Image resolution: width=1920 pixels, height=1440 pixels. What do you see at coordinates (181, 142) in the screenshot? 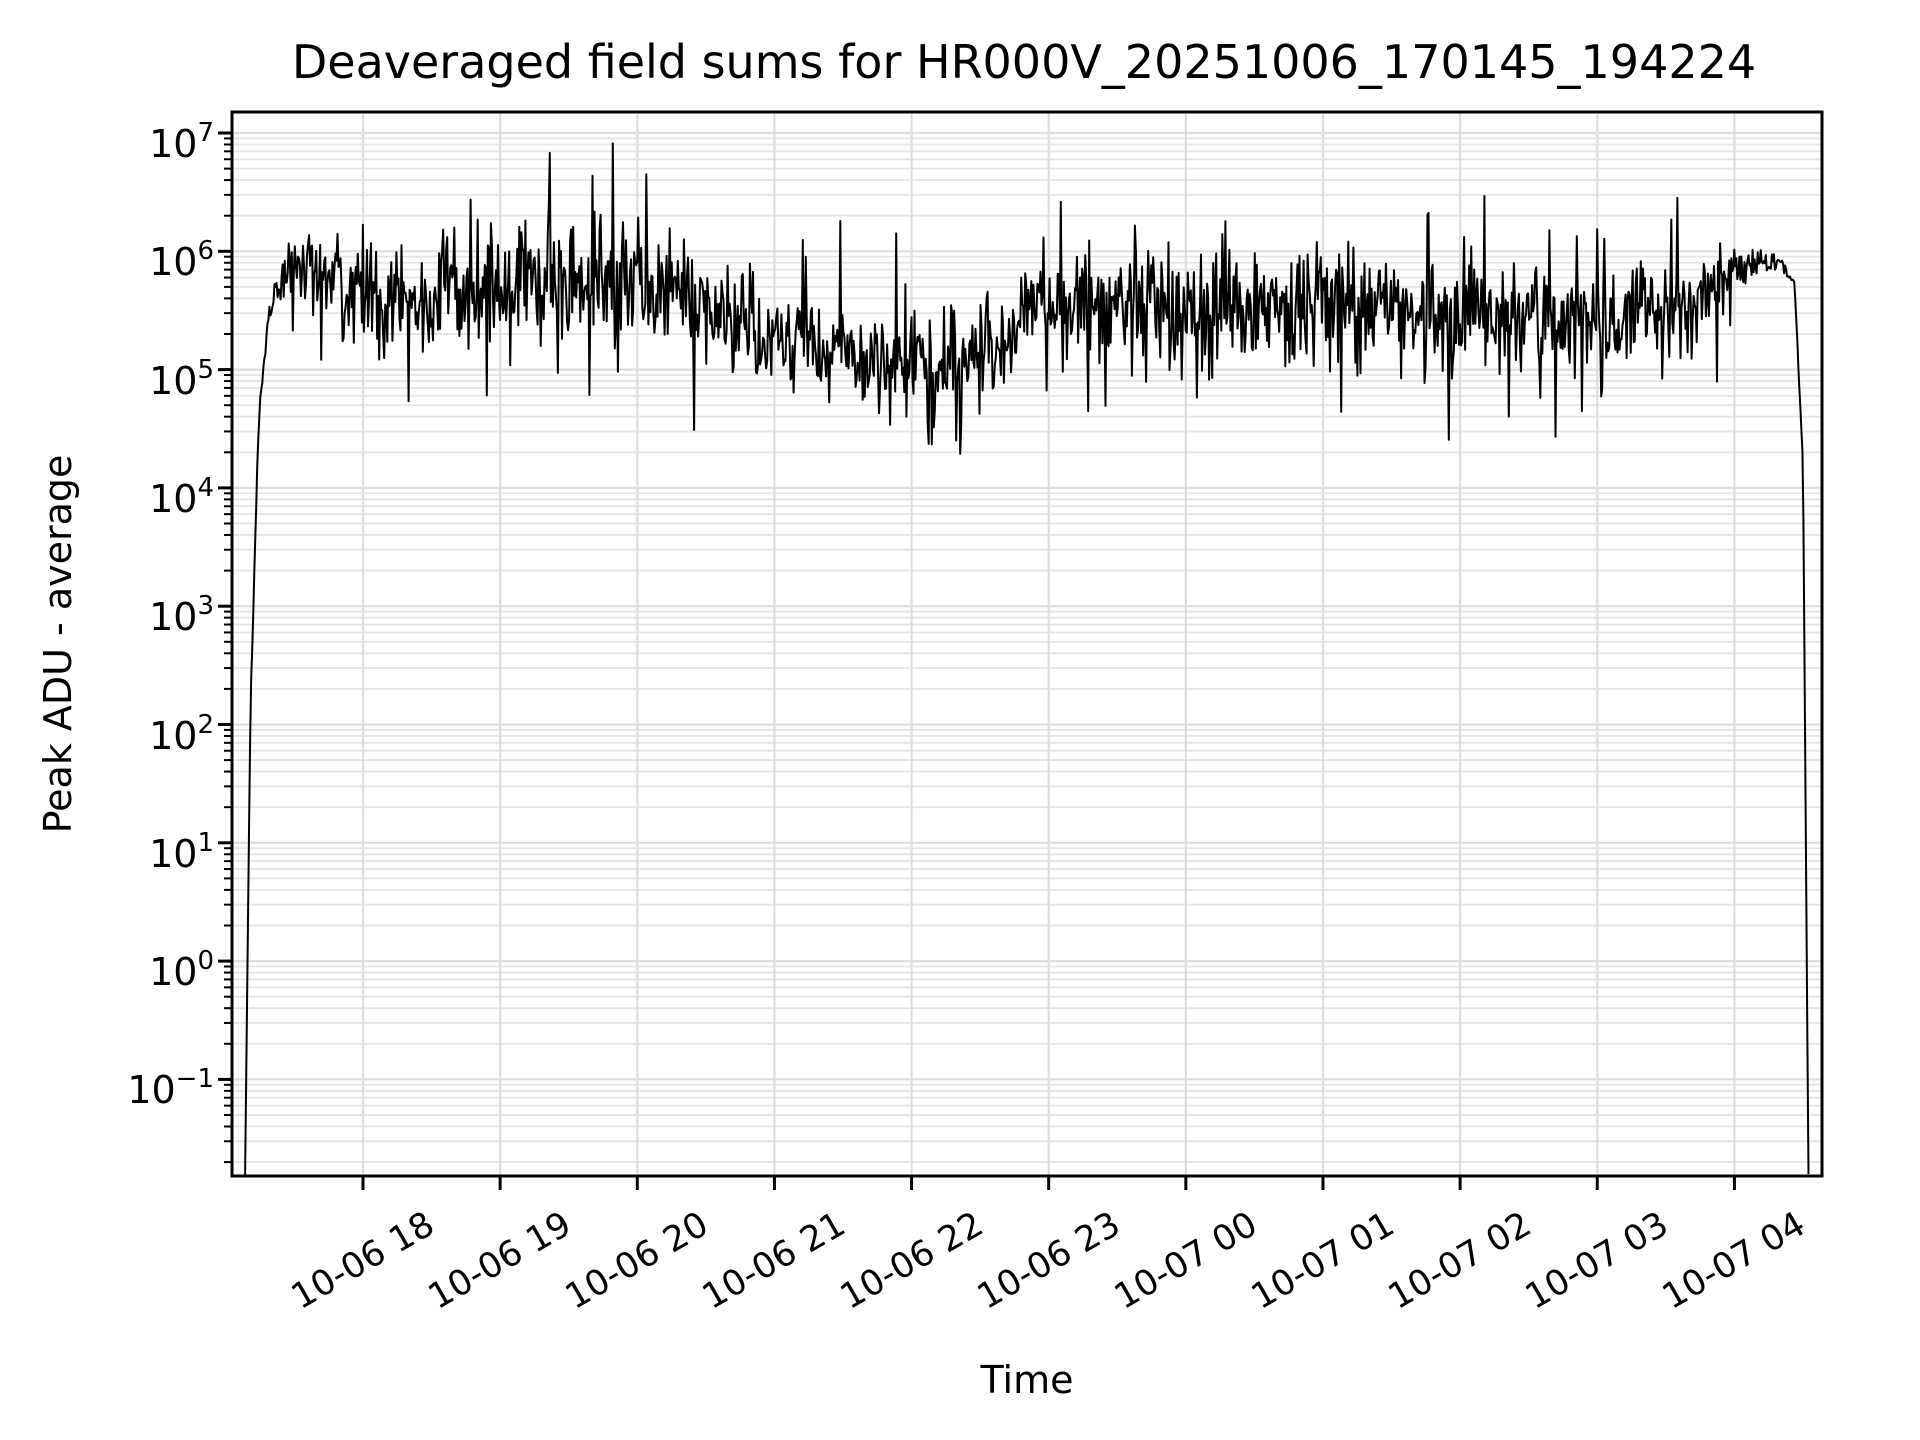
I see `y-tick-label: 10⁷` at bounding box center [181, 142].